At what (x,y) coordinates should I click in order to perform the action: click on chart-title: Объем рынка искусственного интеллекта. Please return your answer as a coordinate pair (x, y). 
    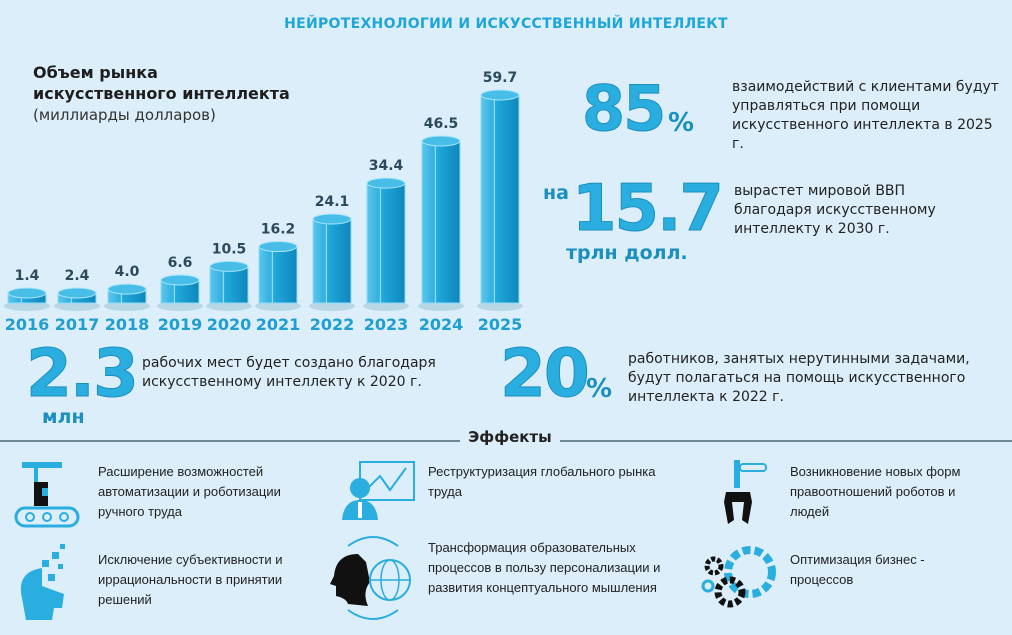
    Looking at the image, I should click on (161, 83).